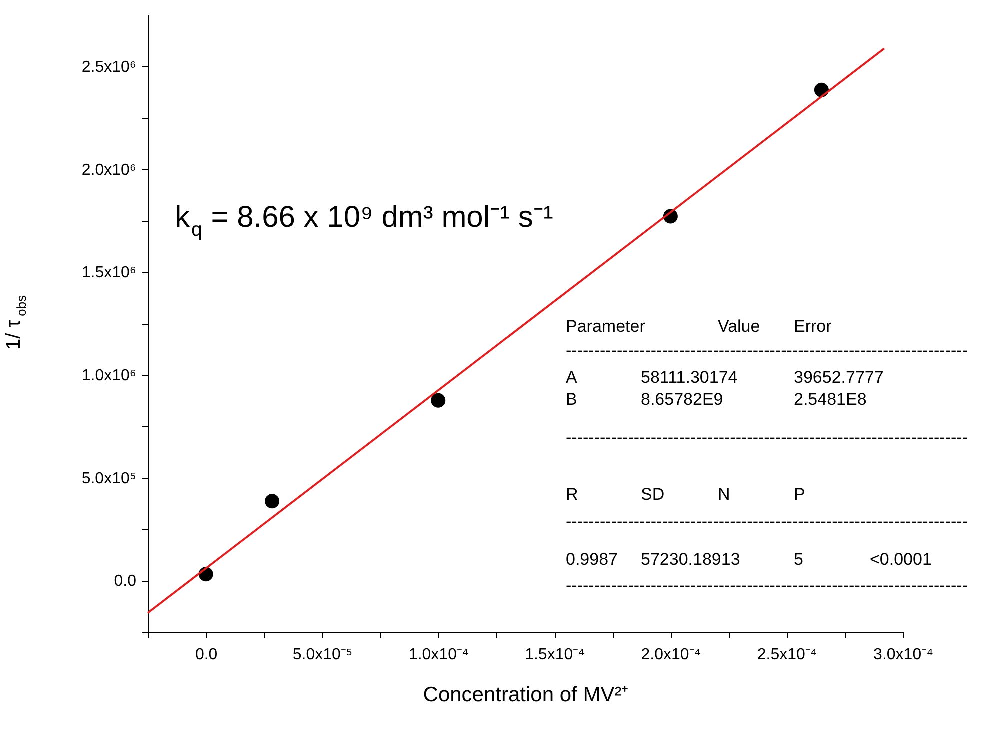 The height and width of the screenshot is (731, 988). Describe the element at coordinates (109, 479) in the screenshot. I see `y-tick-label: 5.0x10⁵` at that location.